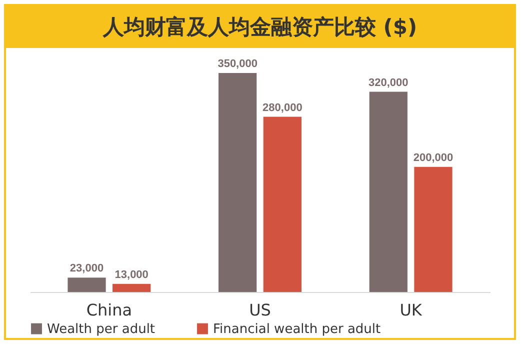 The height and width of the screenshot is (350, 526). Describe the element at coordinates (388, 82) in the screenshot. I see `data-label: 320,000` at that location.